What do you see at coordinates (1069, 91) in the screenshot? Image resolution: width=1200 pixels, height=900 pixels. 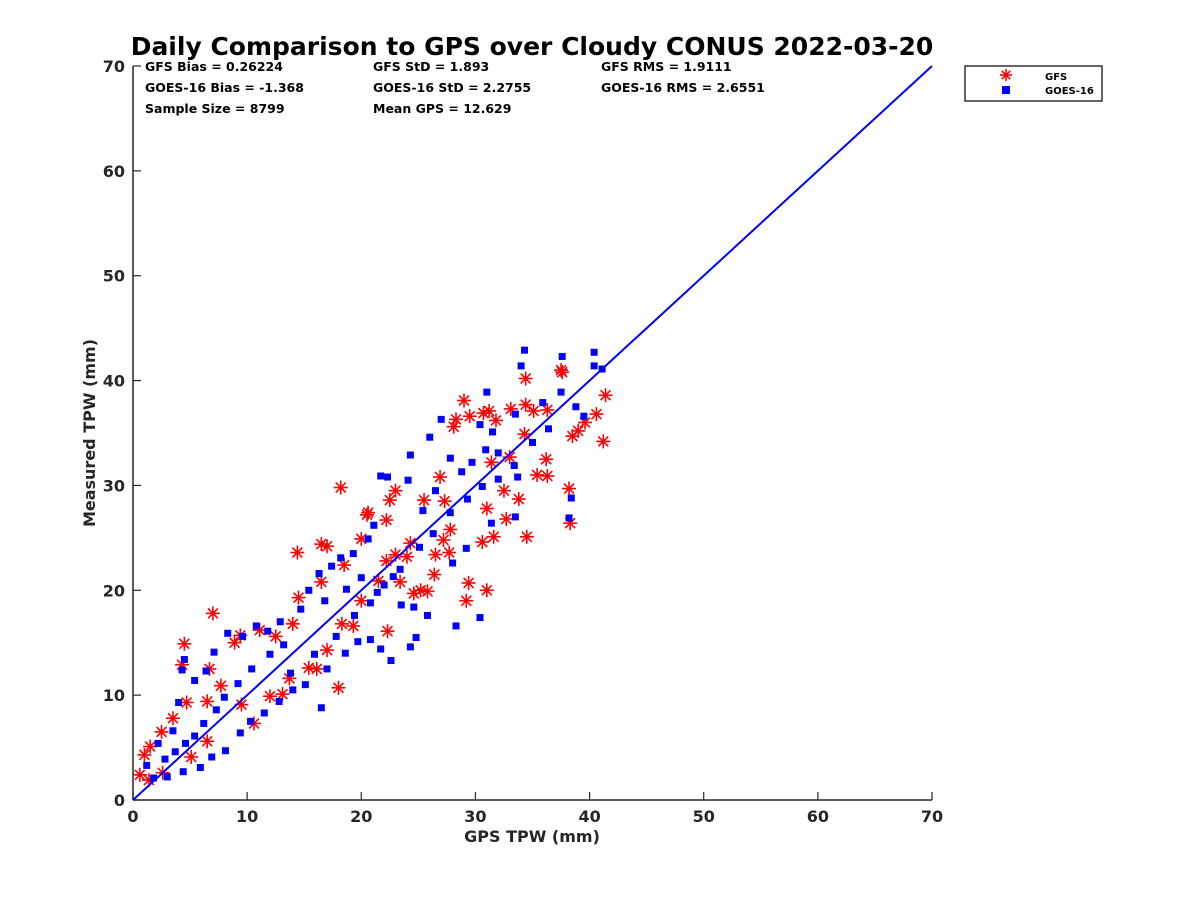 I see `legend-goes16-label: GOES-16` at bounding box center [1069, 91].